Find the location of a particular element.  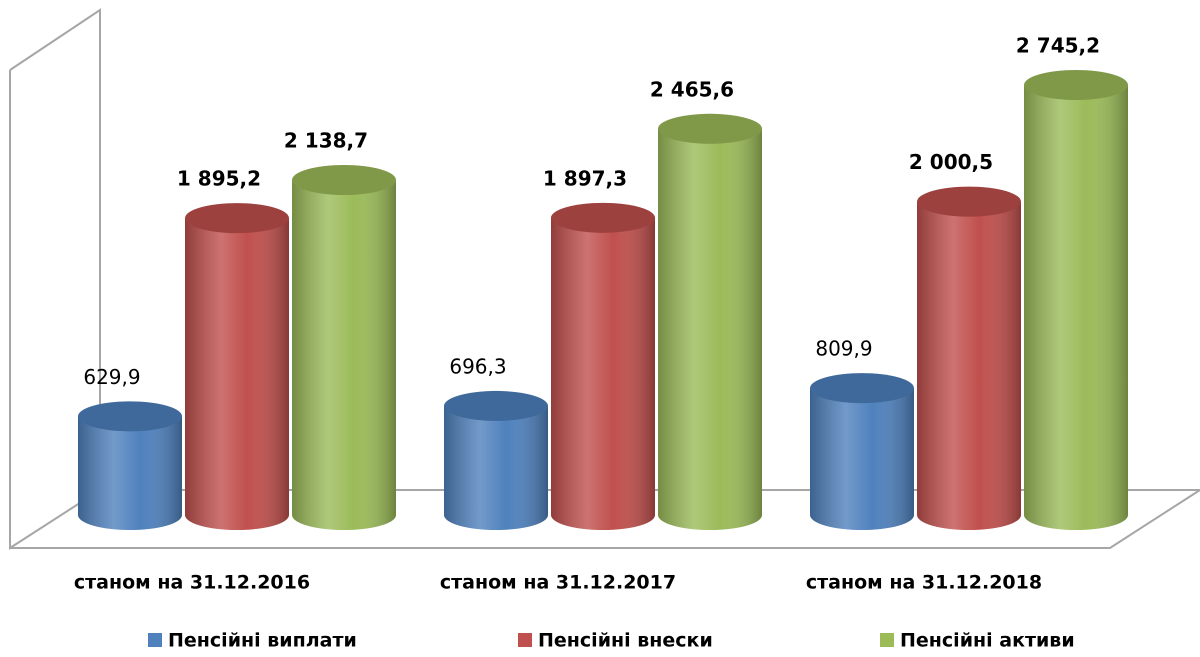

data-label: 2 000,5 is located at coordinates (951, 162).